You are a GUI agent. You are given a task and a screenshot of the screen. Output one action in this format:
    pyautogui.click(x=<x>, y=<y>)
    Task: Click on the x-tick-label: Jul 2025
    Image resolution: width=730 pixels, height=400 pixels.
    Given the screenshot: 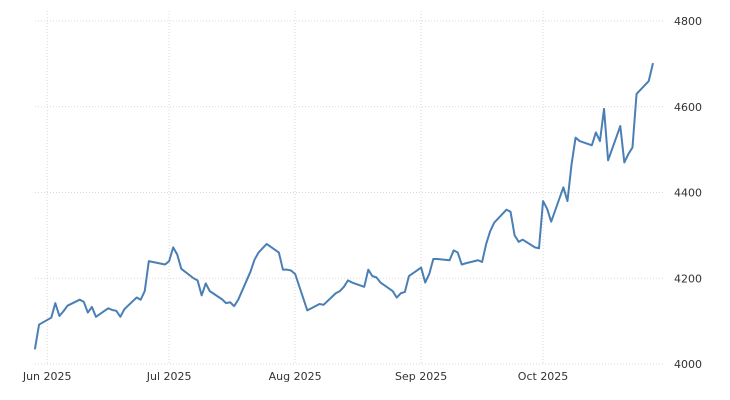 What is the action you would take?
    pyautogui.click(x=169, y=376)
    